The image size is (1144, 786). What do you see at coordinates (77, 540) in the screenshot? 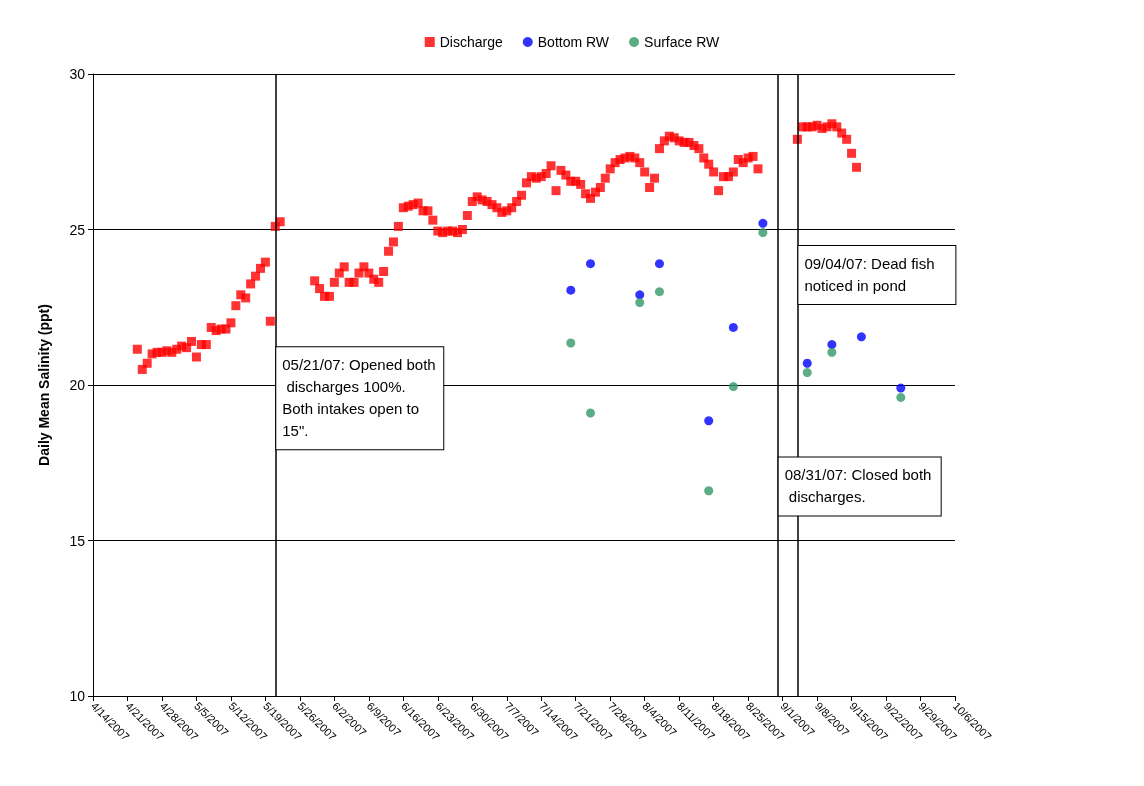
I see `y-tick-label: 15` at bounding box center [77, 540].